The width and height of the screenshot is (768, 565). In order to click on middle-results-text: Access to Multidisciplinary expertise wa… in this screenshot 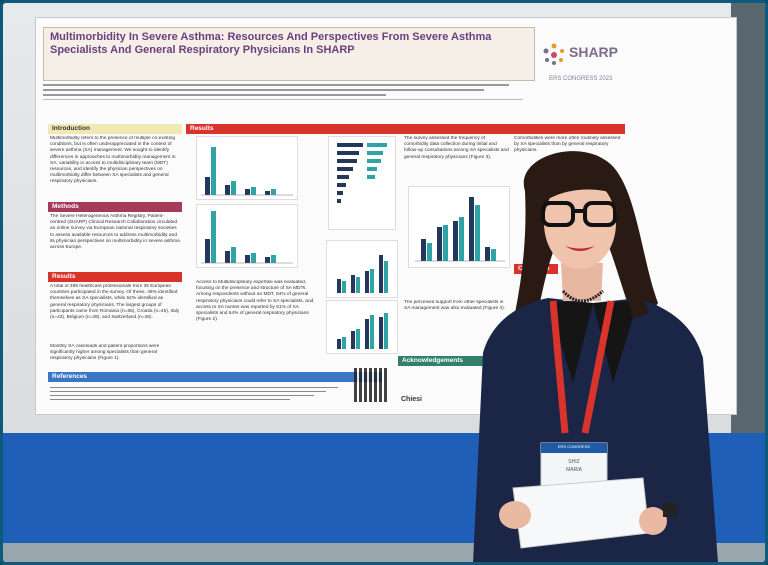, I will do `click(255, 301)`.